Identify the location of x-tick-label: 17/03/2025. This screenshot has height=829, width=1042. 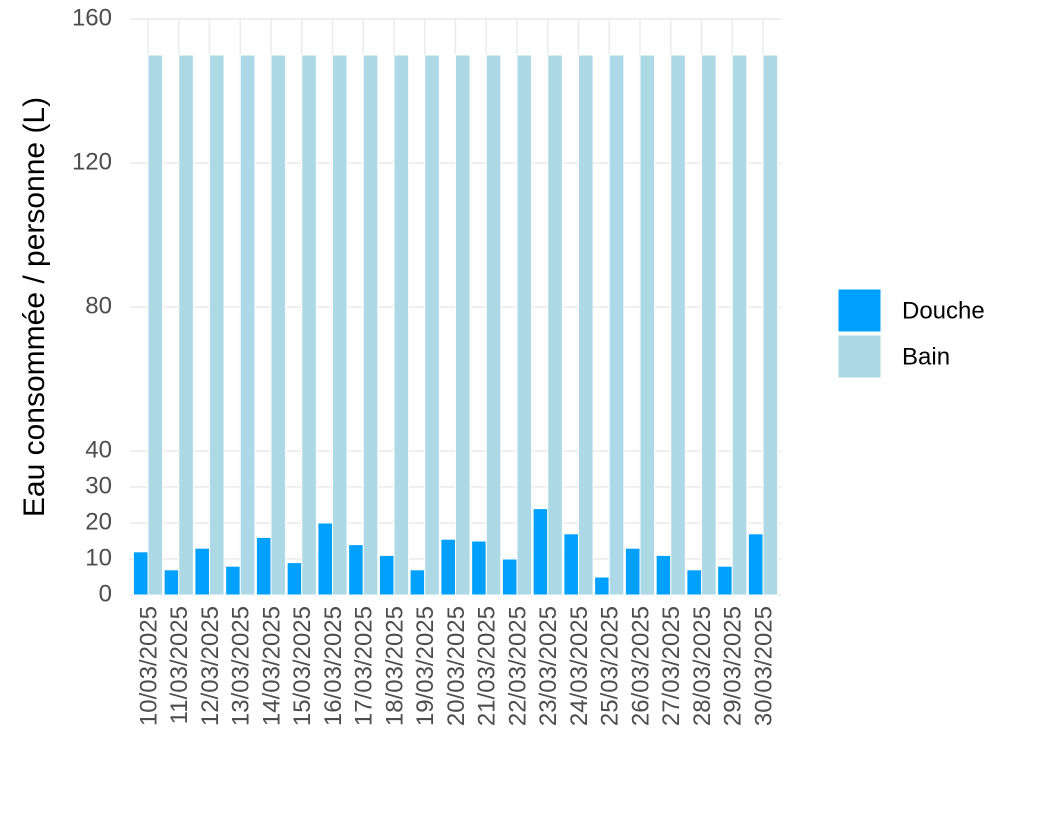
(364, 666).